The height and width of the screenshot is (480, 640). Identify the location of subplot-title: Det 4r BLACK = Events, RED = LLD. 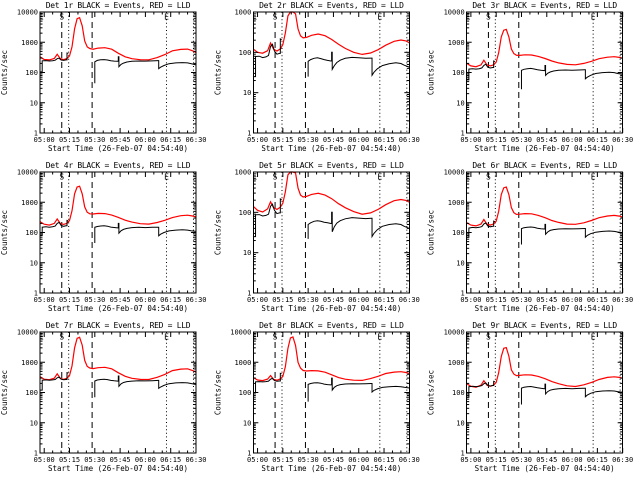
(118, 165).